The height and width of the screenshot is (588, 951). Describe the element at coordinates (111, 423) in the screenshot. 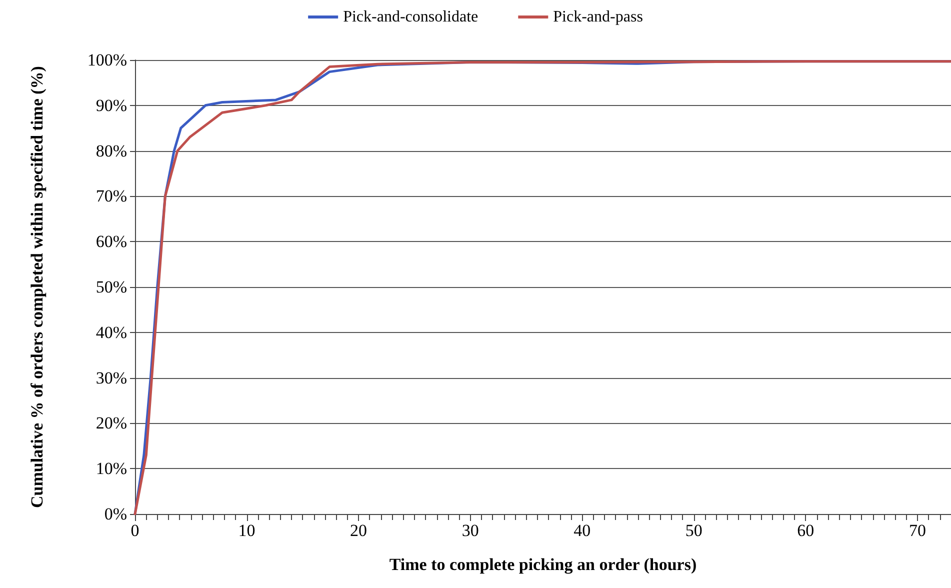

I see `y-tick-label: 20%` at that location.